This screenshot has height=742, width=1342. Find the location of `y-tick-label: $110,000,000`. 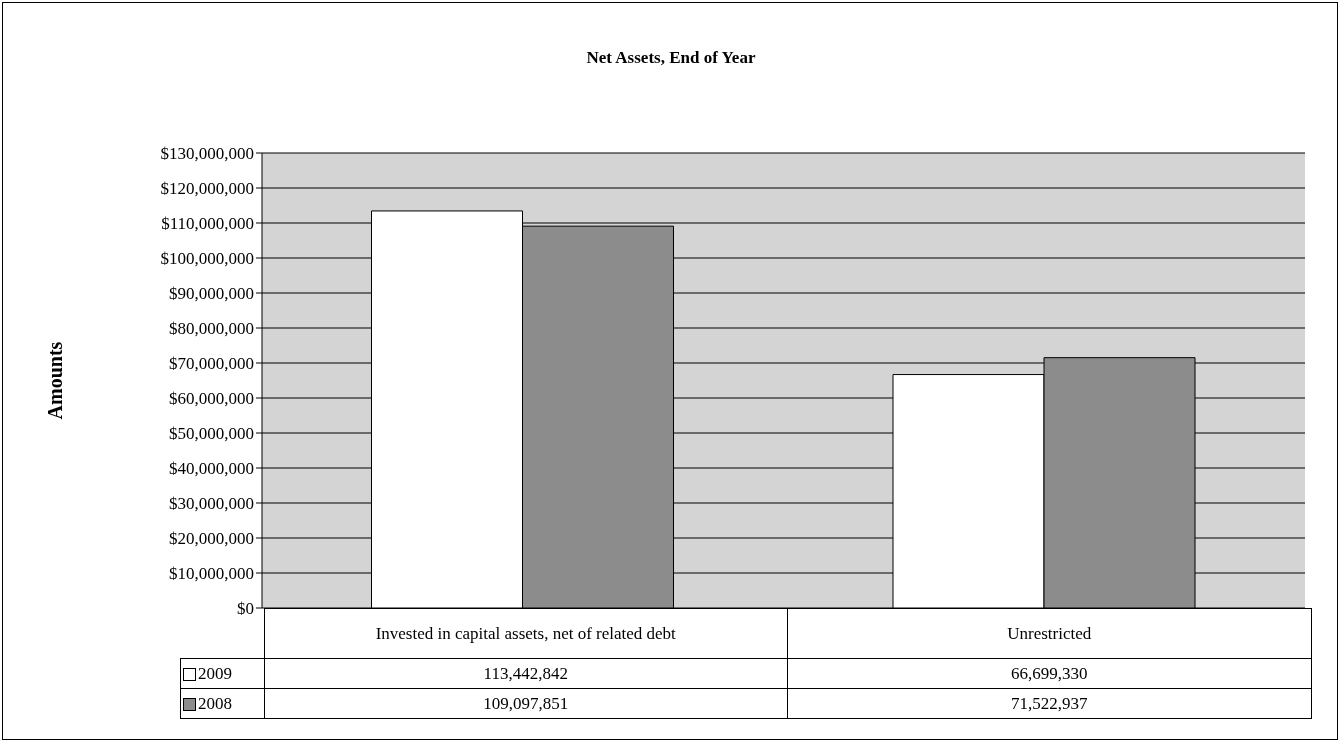

y-tick-label: $110,000,000 is located at coordinates (207, 224).